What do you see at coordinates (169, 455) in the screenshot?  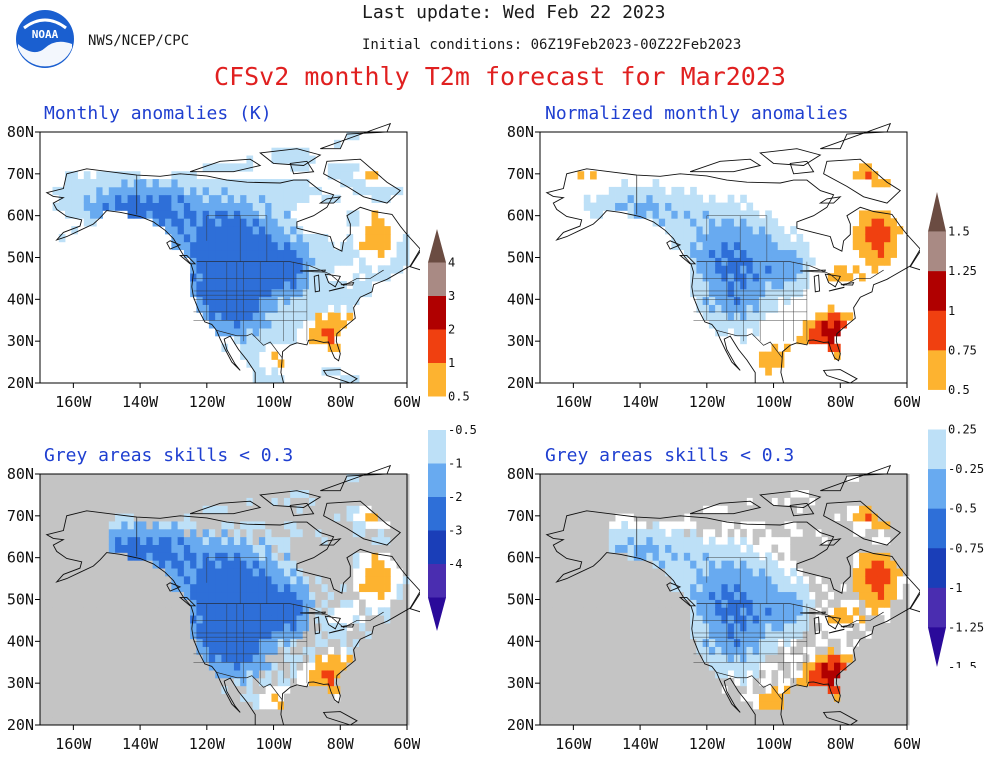 I see `panel-title-3: Grey areas skills < 0.3` at bounding box center [169, 455].